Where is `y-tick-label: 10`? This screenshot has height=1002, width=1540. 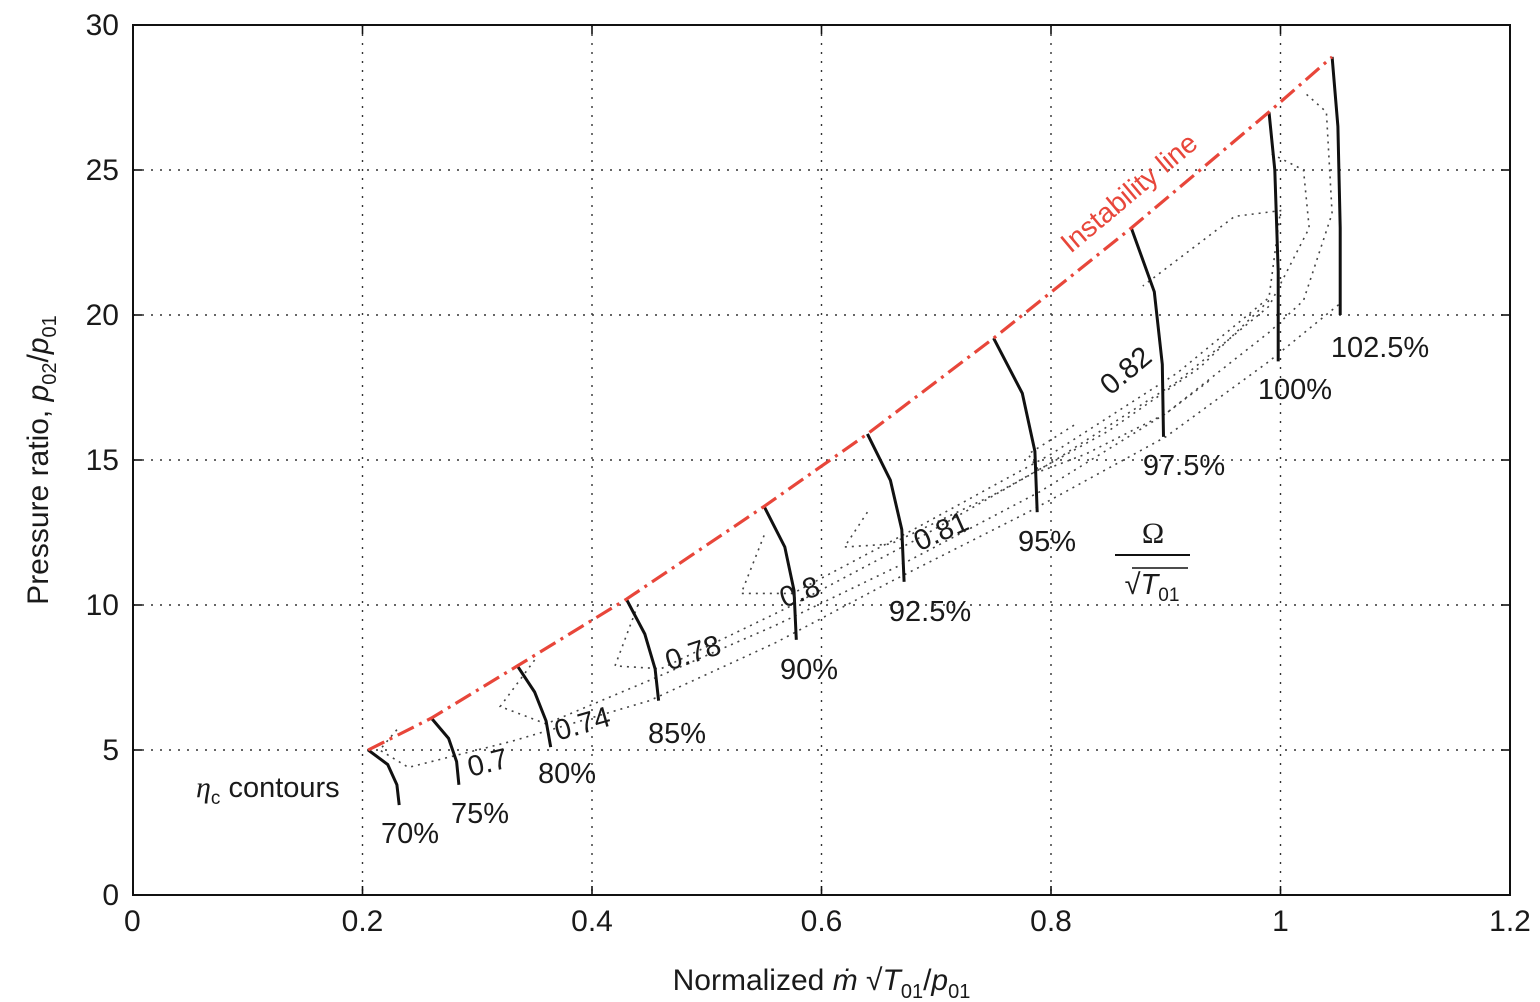
y-tick-label: 10 is located at coordinates (102, 605).